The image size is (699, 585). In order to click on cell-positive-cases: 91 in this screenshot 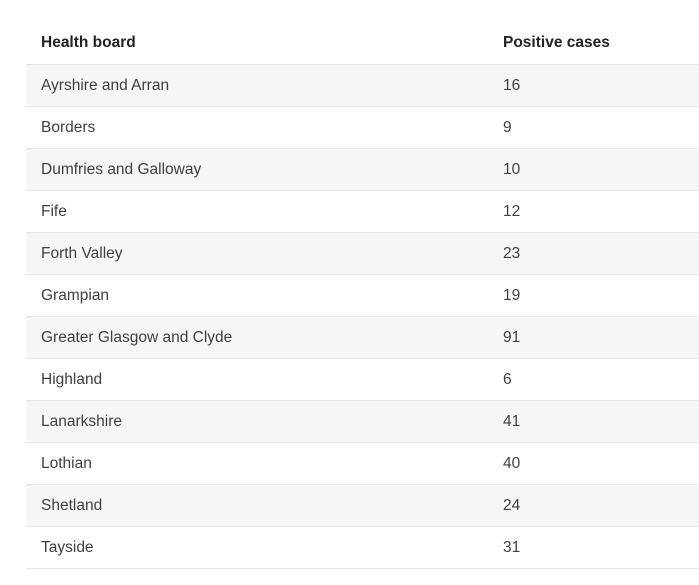, I will do `click(593, 337)`.